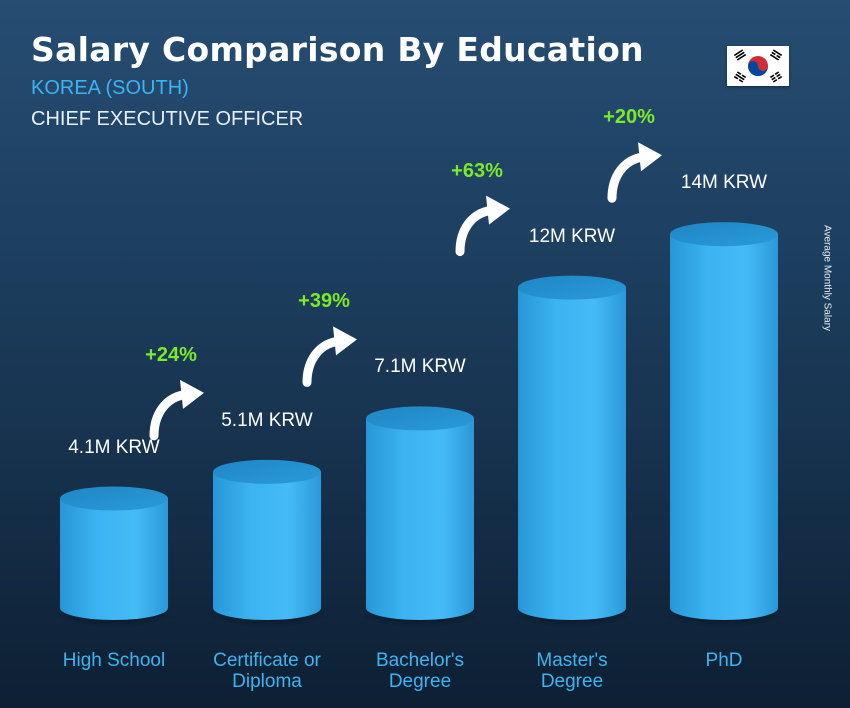 This screenshot has width=850, height=708. Describe the element at coordinates (420, 671) in the screenshot. I see `category-label: Bachelor's Degree` at that location.